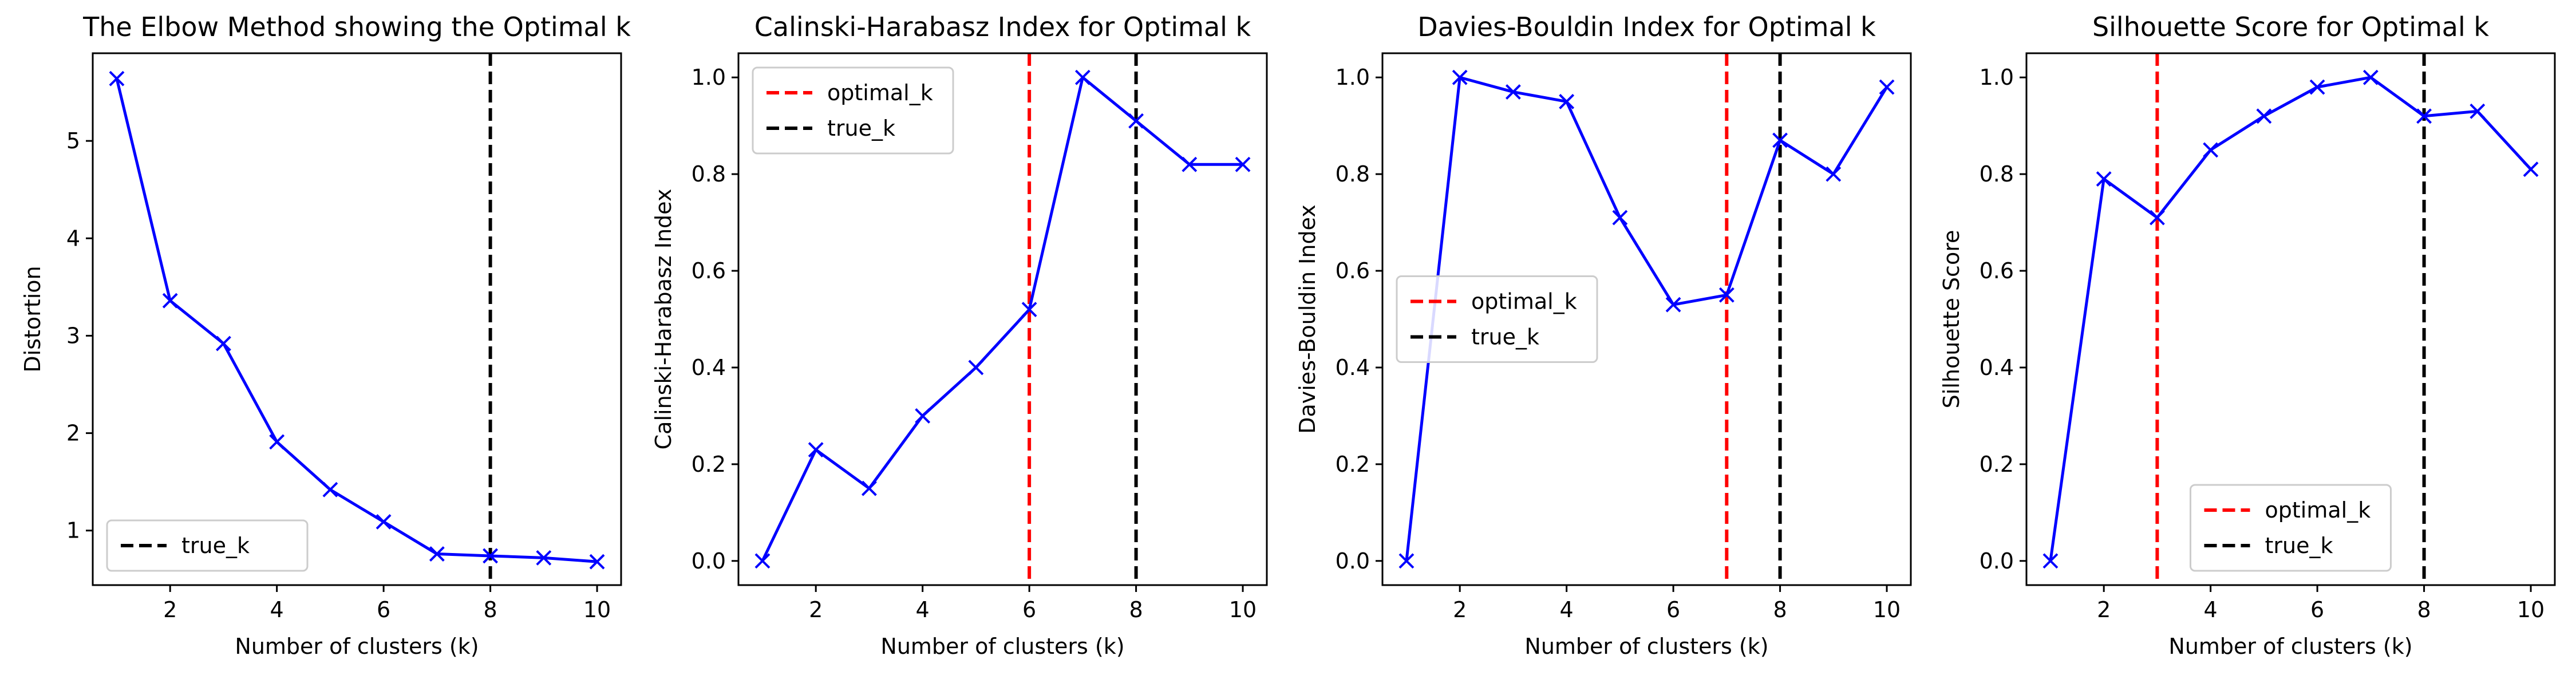 The height and width of the screenshot is (687, 2576). I want to click on y-tick-label: 1, so click(73, 530).